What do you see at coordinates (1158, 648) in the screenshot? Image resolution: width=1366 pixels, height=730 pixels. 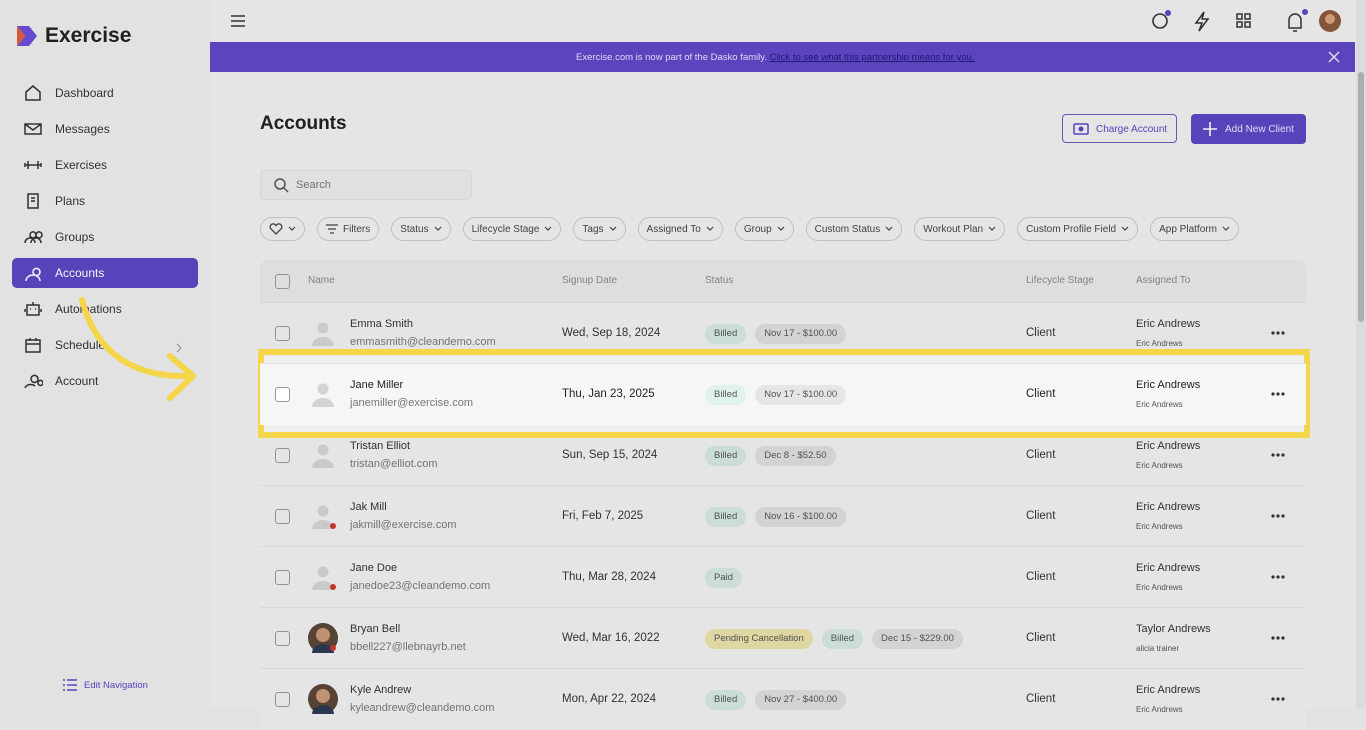 I see `assigned-sub: alicia trainer` at bounding box center [1158, 648].